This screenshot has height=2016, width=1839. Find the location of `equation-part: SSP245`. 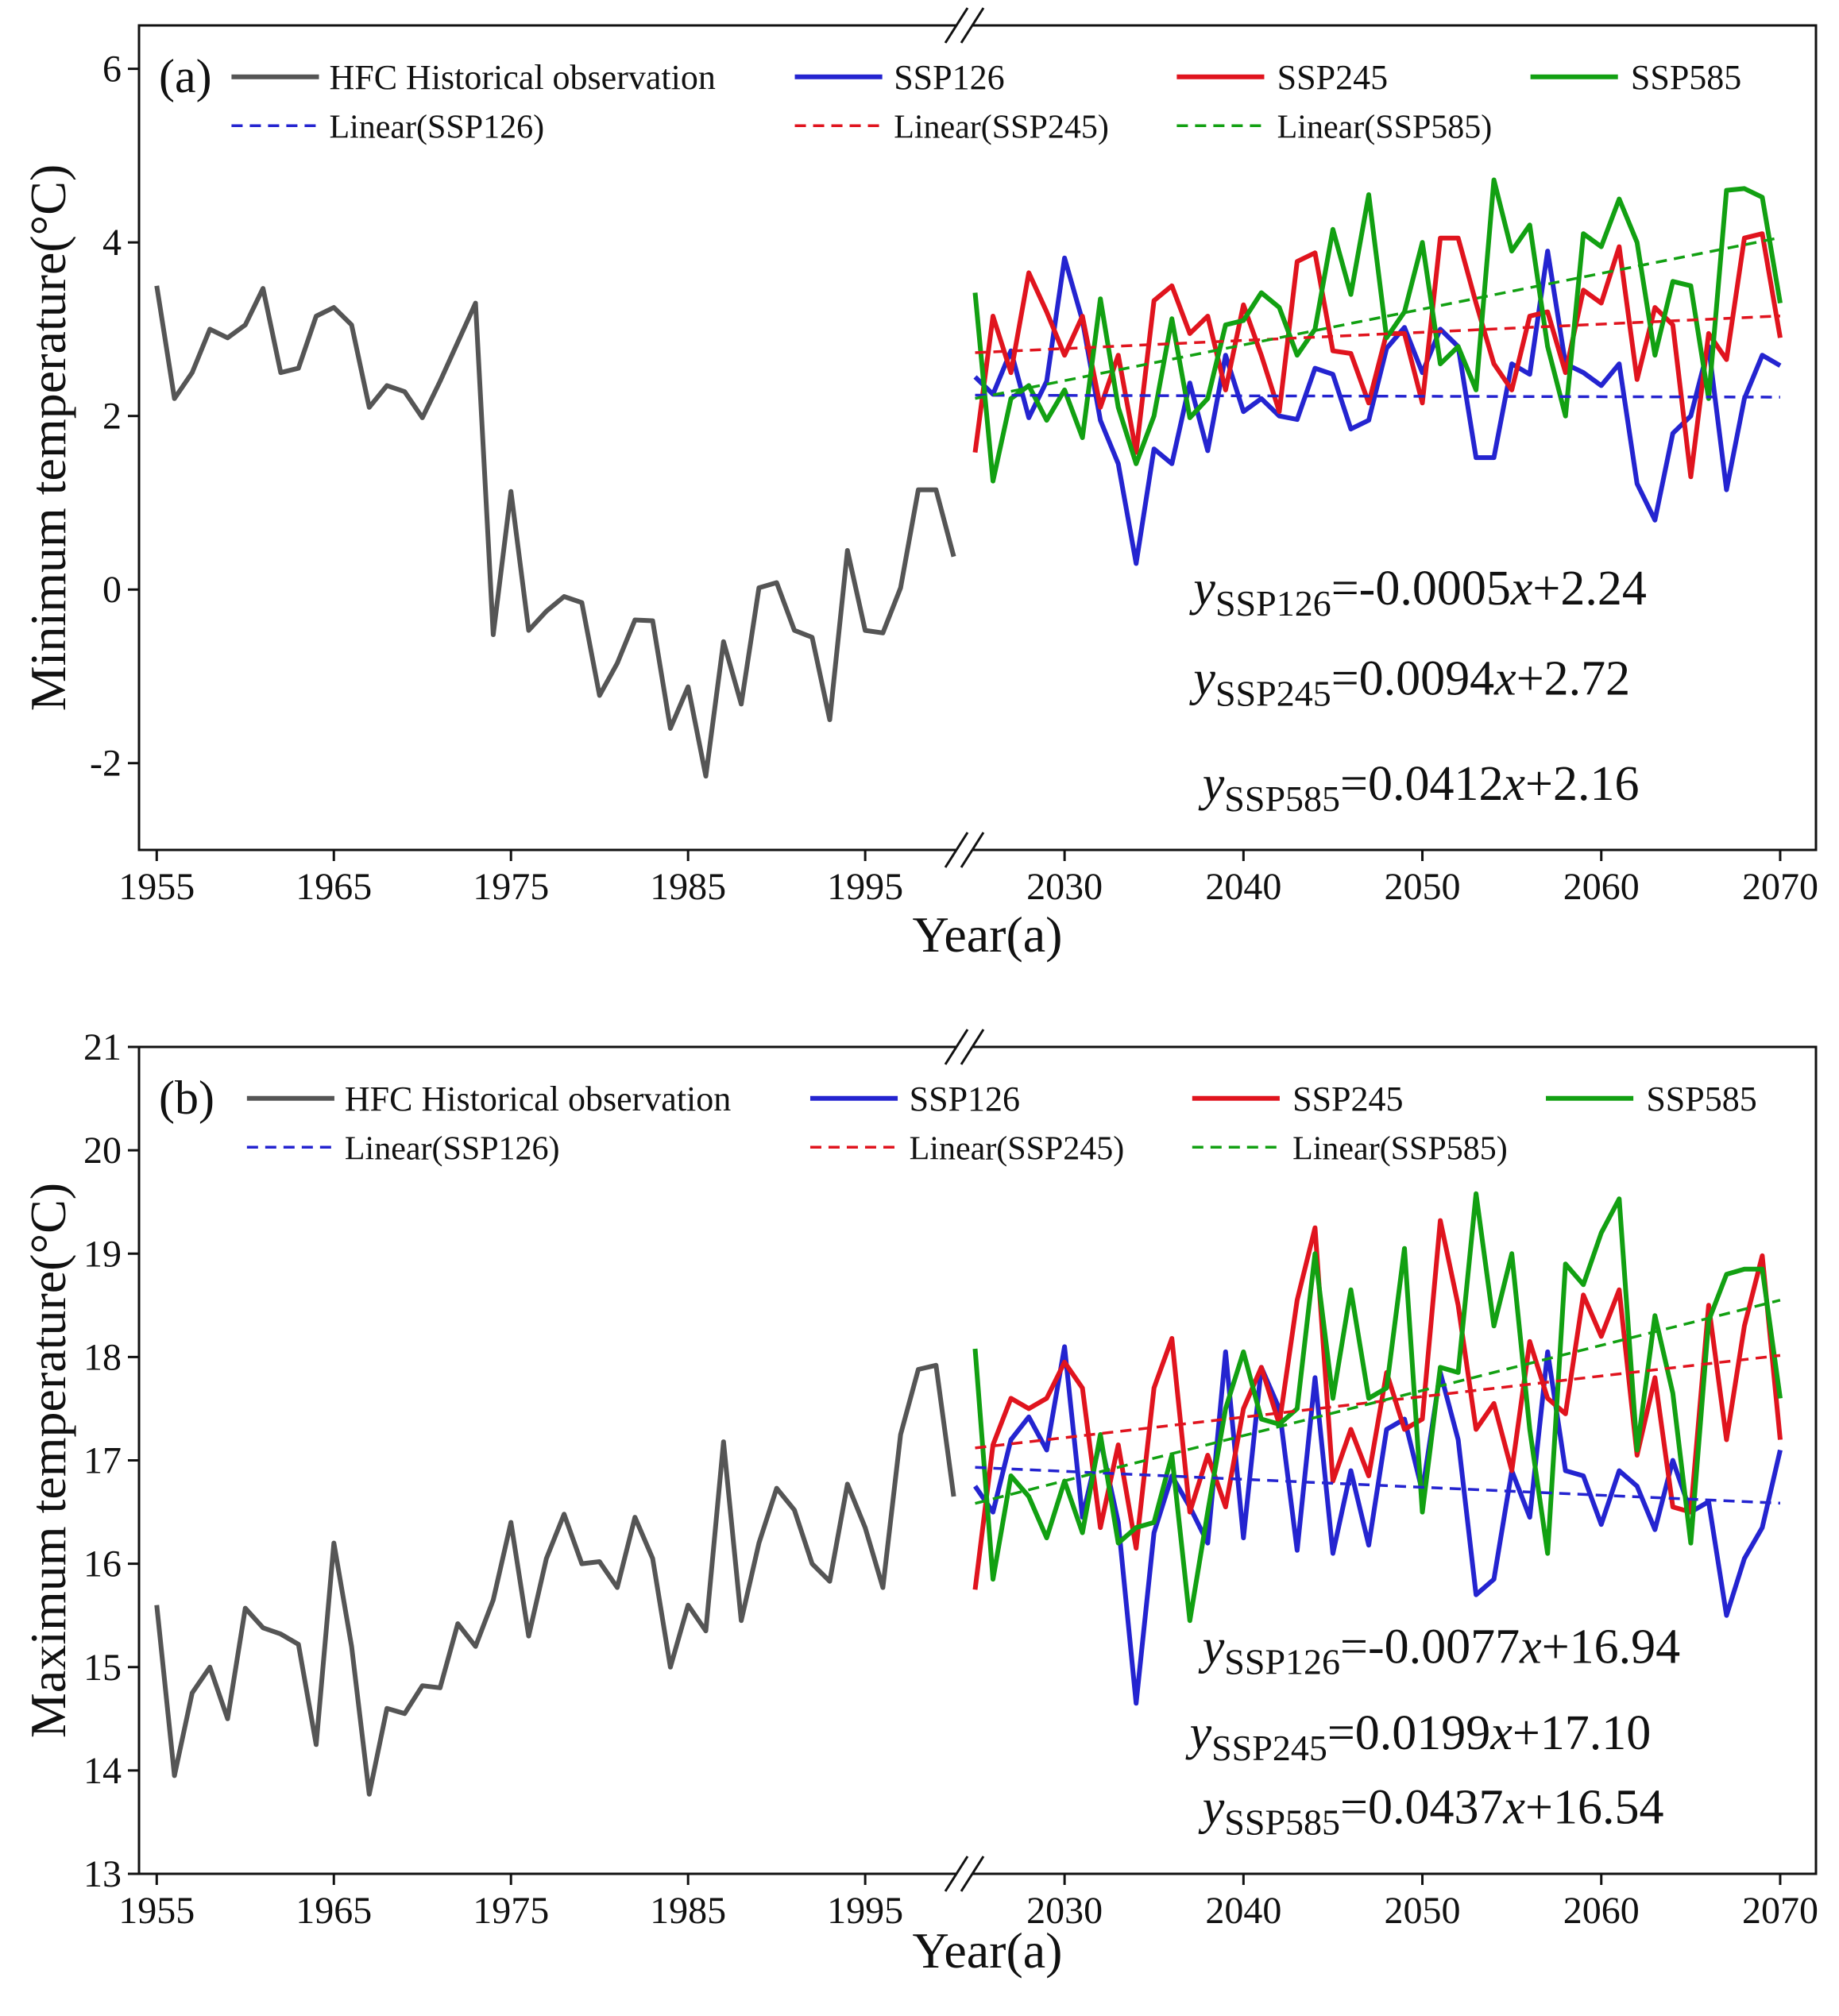

equation-part: SSP245 is located at coordinates (1269, 1748).